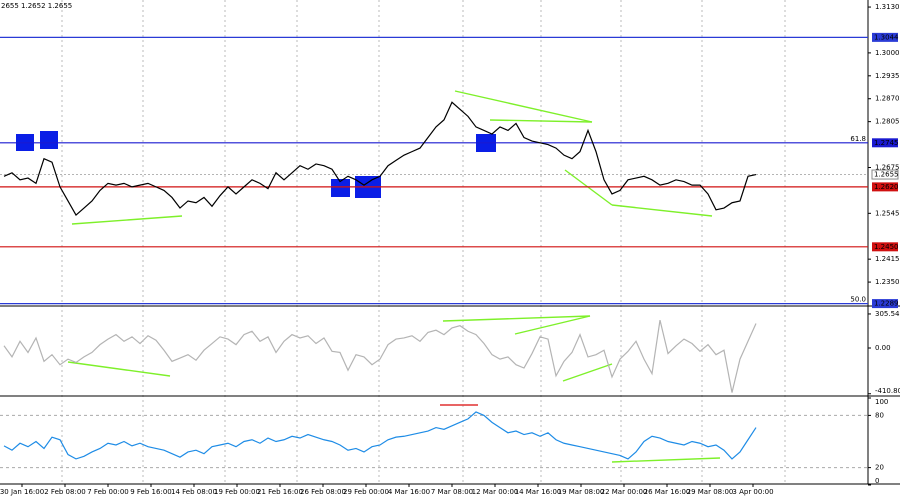  What do you see at coordinates (495, 492) in the screenshot?
I see `x-tick-label: 12 Mar 00:00` at bounding box center [495, 492].